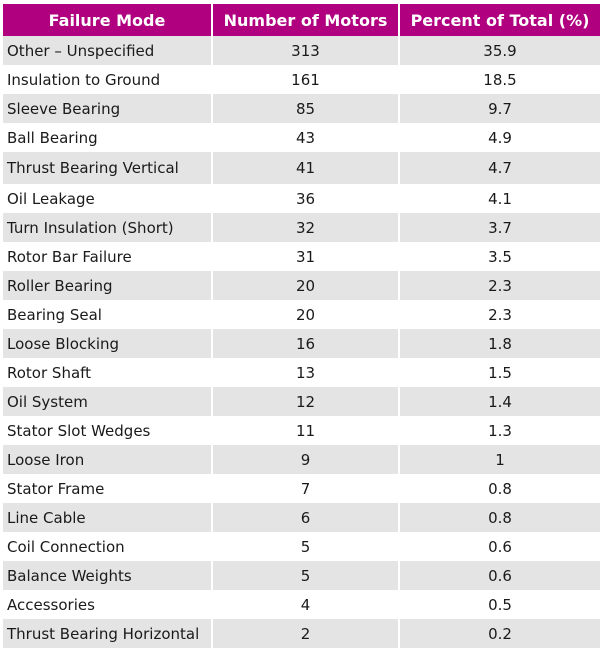  I want to click on cell-failure-mode: Stator Slot Wedges, so click(108, 430).